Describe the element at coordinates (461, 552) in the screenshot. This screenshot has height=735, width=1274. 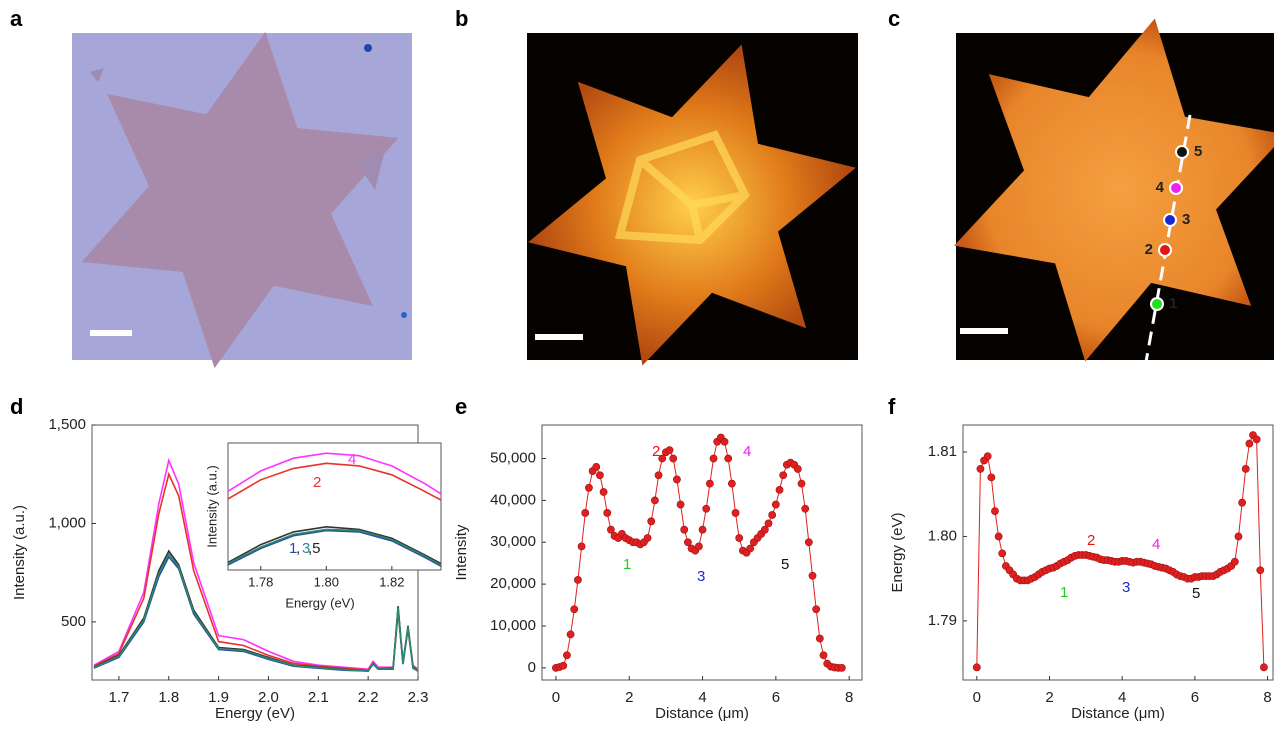
I see `y-axis-label: Intensity` at that location.